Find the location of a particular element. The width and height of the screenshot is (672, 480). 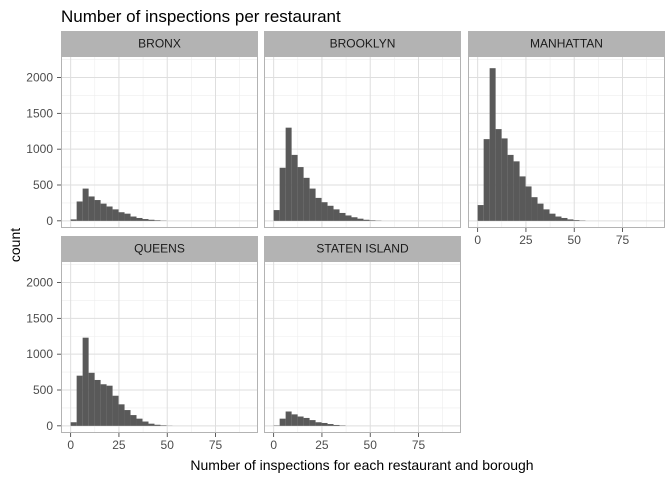

panel-background is located at coordinates (362, 347).